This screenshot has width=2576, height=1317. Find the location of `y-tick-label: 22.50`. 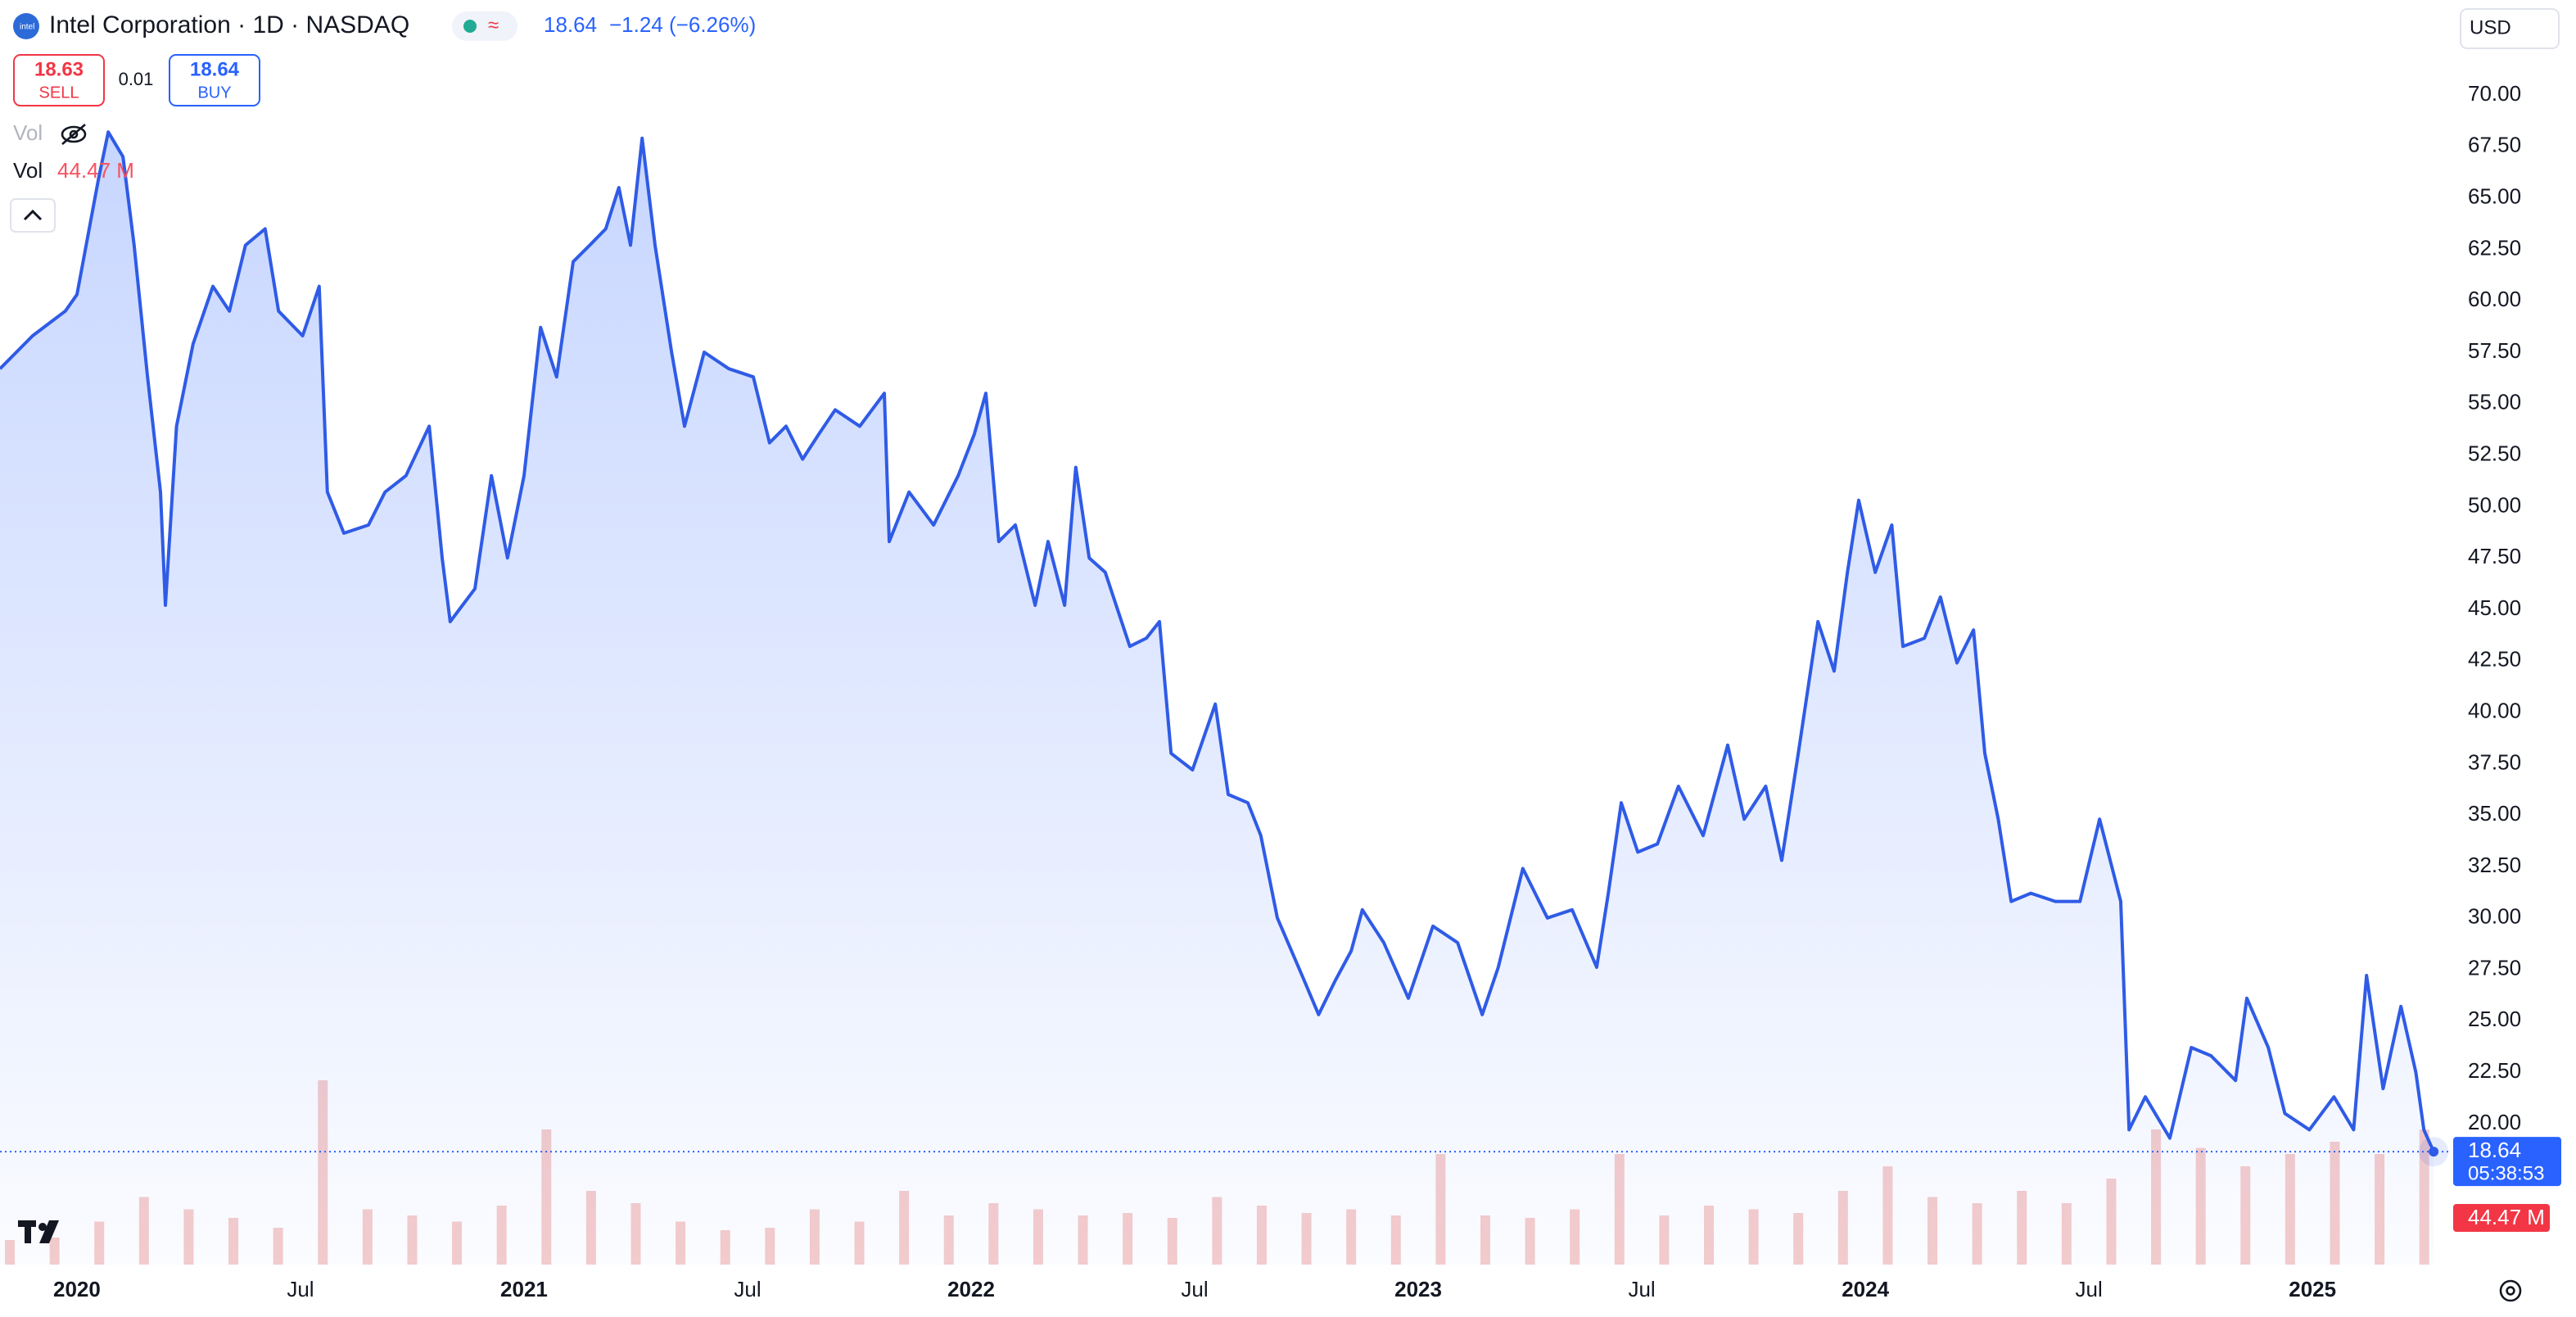

y-tick-label: 22.50 is located at coordinates (2494, 1070).